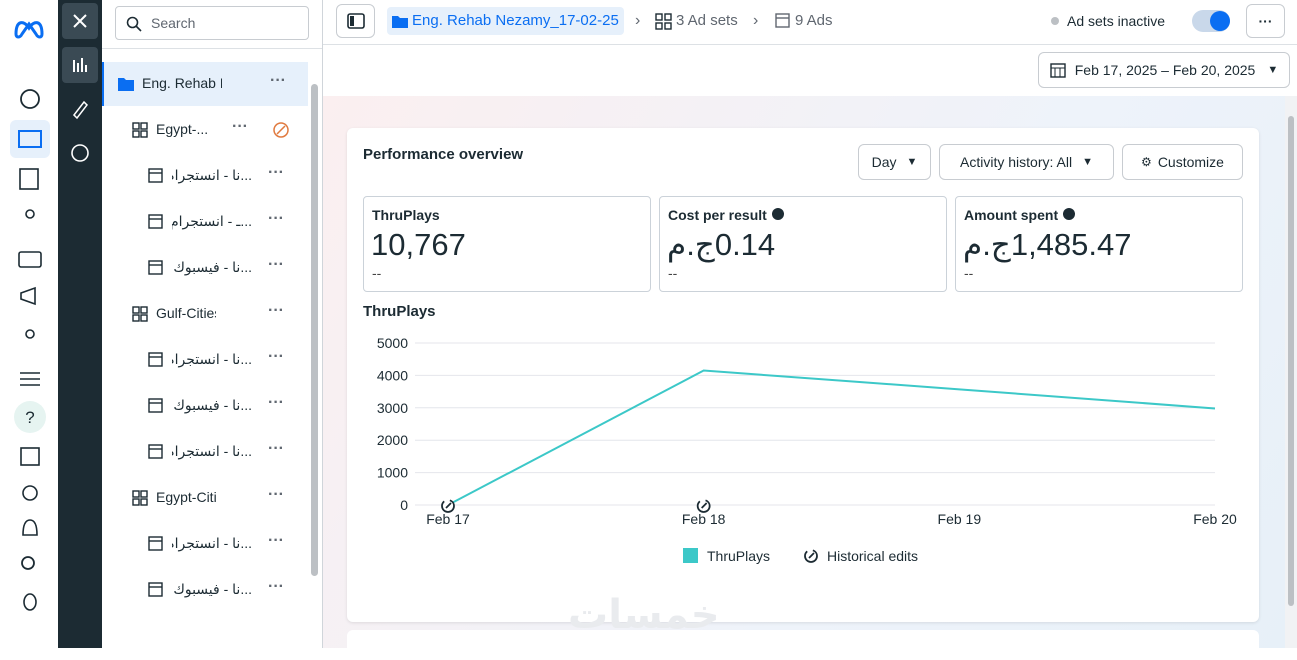 The height and width of the screenshot is (660, 1297). I want to click on chart-title: ThruPlays, so click(399, 311).